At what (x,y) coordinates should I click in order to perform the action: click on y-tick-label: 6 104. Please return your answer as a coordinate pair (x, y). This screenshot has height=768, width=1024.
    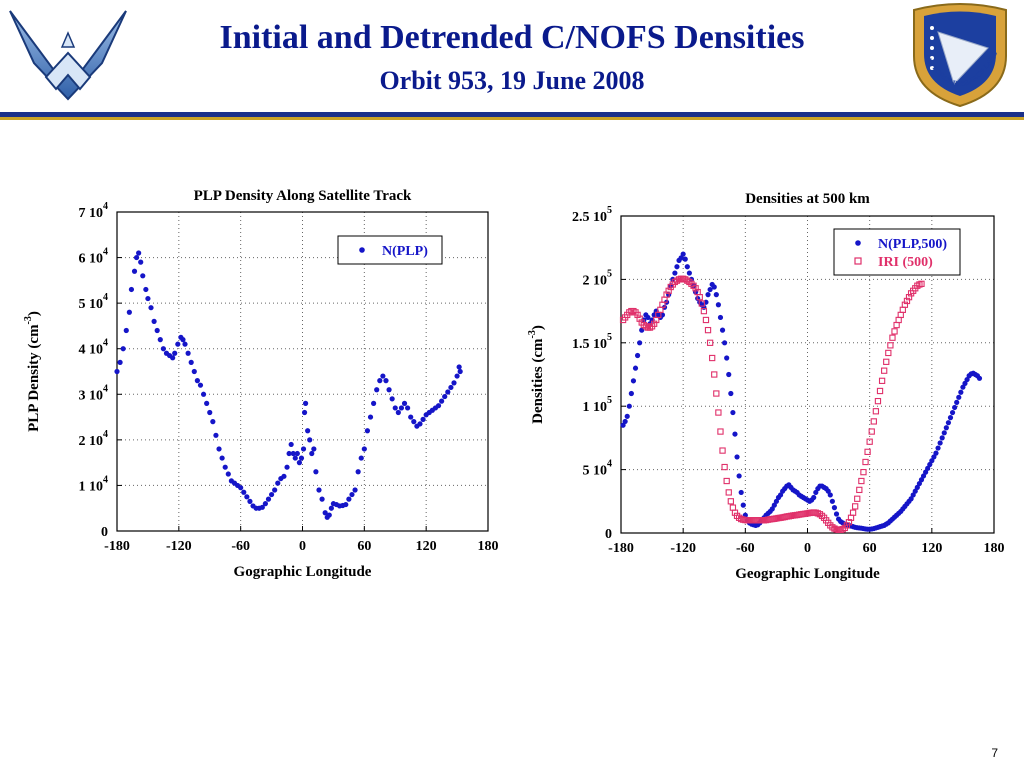
    Looking at the image, I should click on (94, 257).